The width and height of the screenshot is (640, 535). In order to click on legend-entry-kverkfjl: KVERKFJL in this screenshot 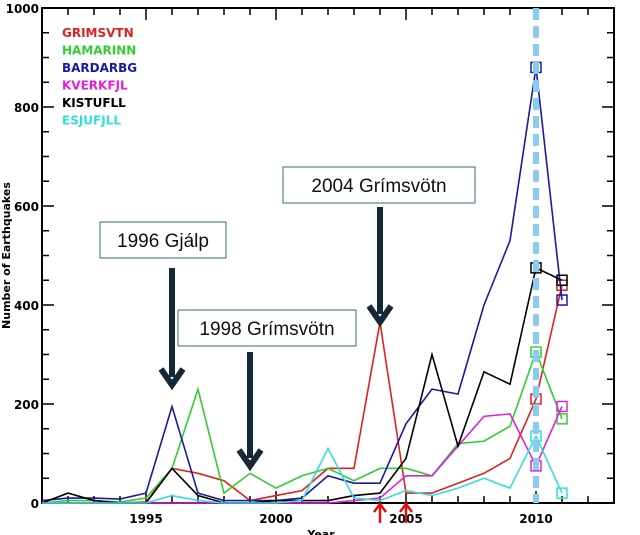, I will do `click(95, 86)`.